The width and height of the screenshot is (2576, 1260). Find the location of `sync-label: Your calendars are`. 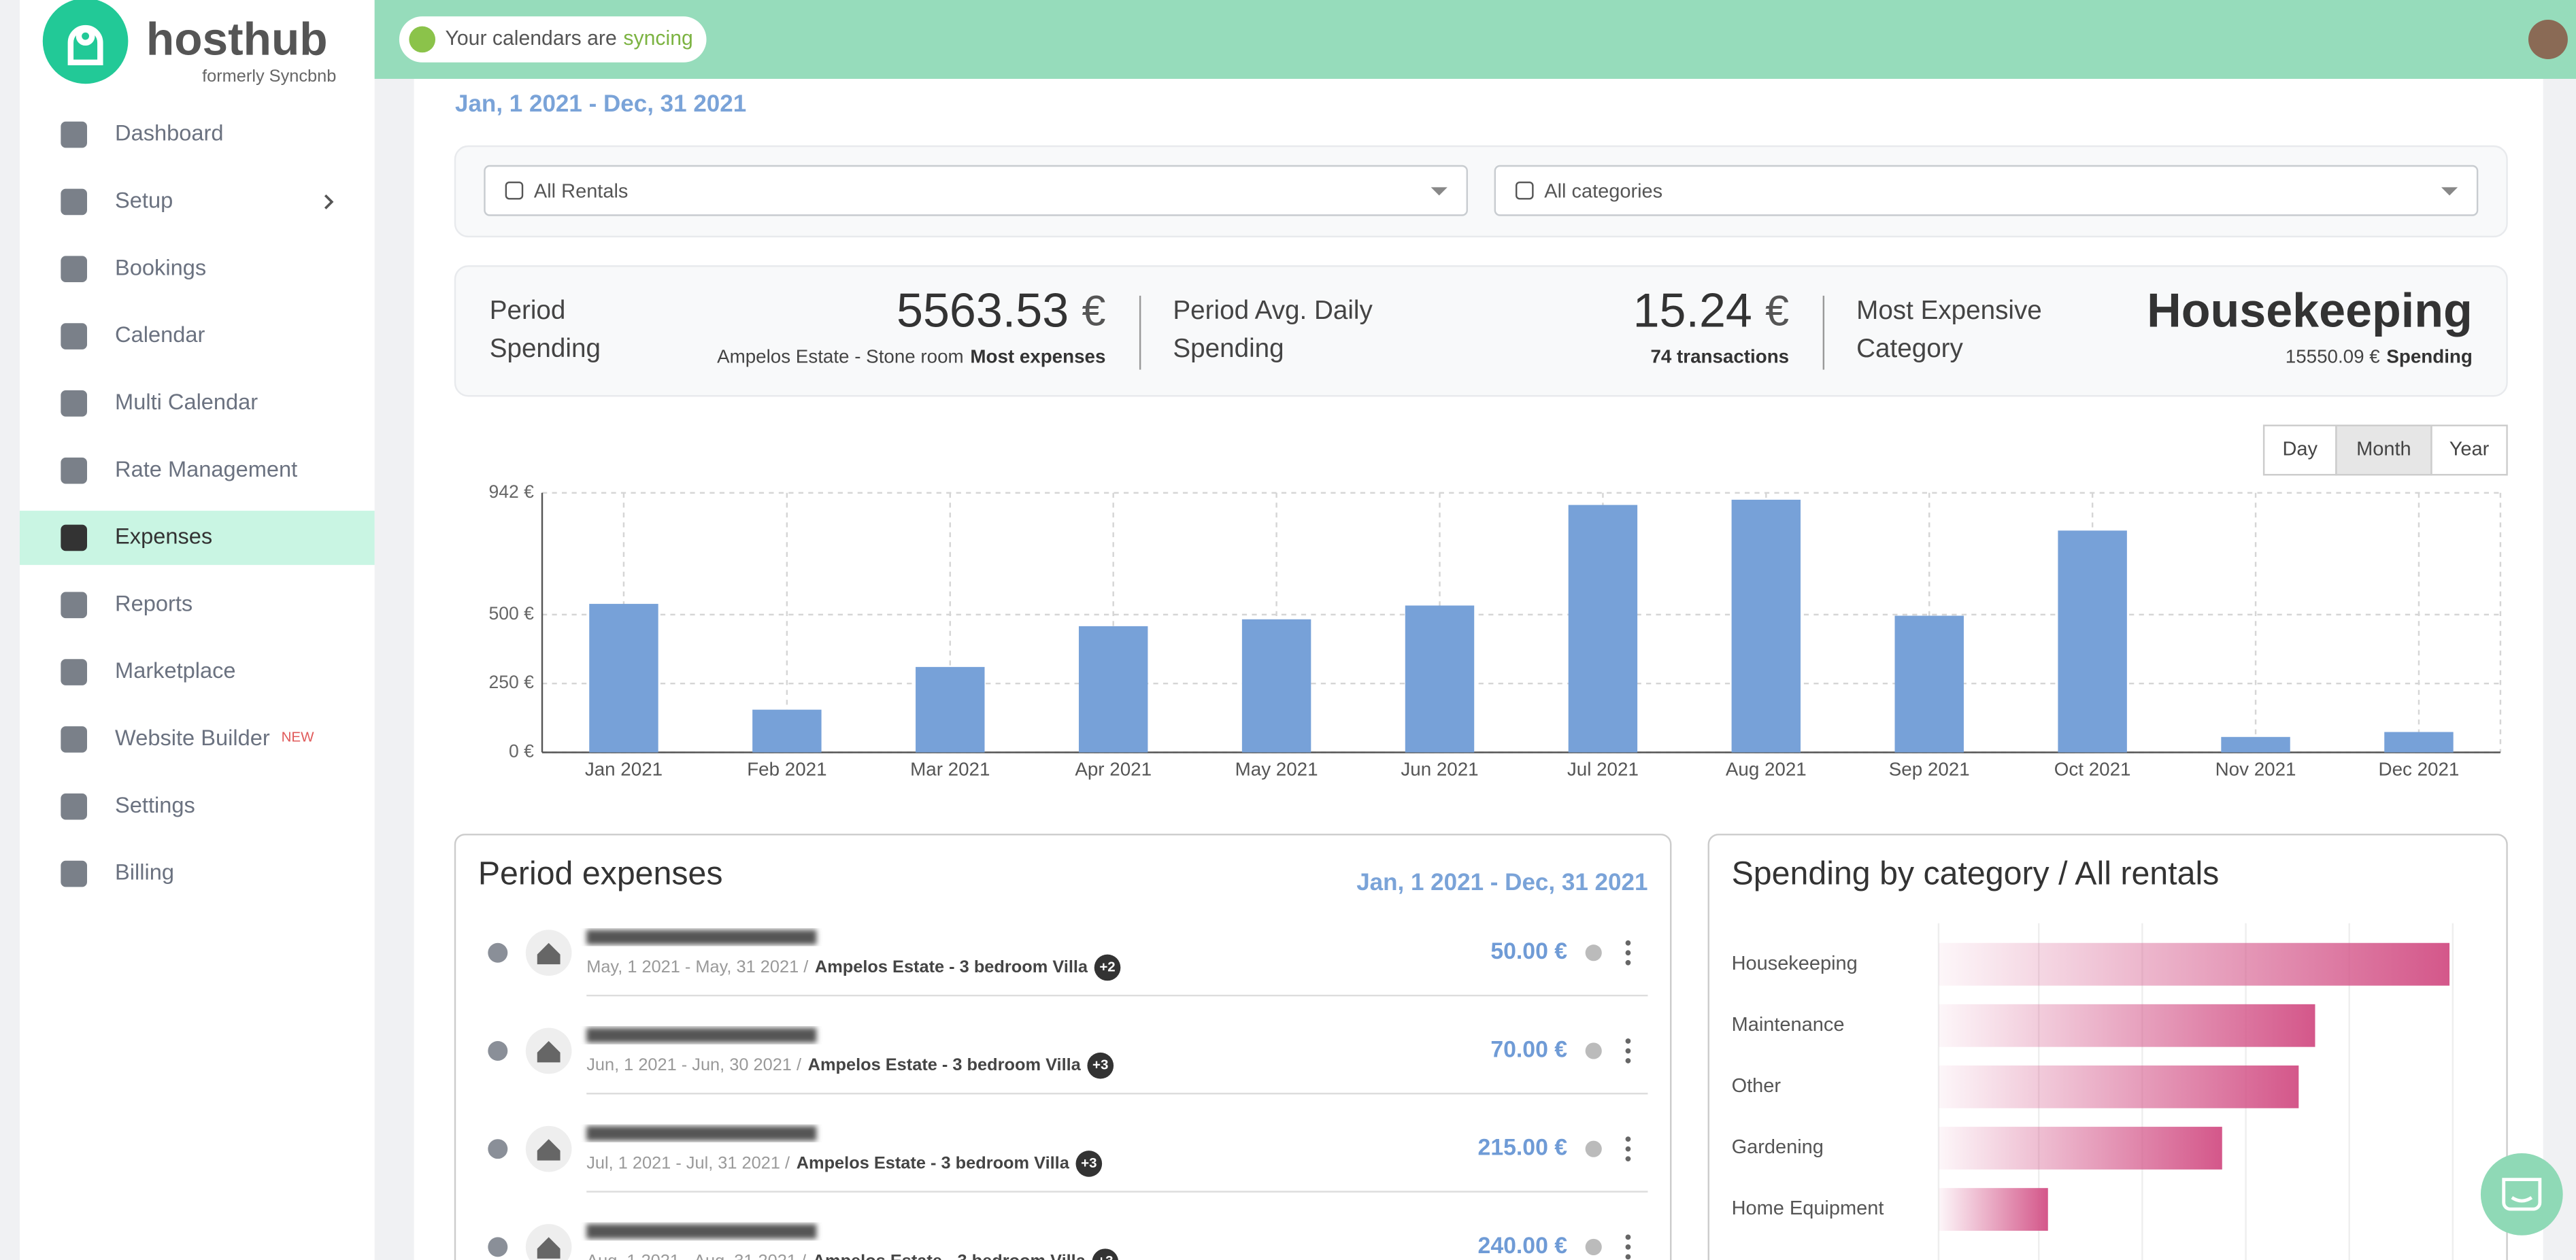

sync-label: Your calendars are is located at coordinates (531, 38).